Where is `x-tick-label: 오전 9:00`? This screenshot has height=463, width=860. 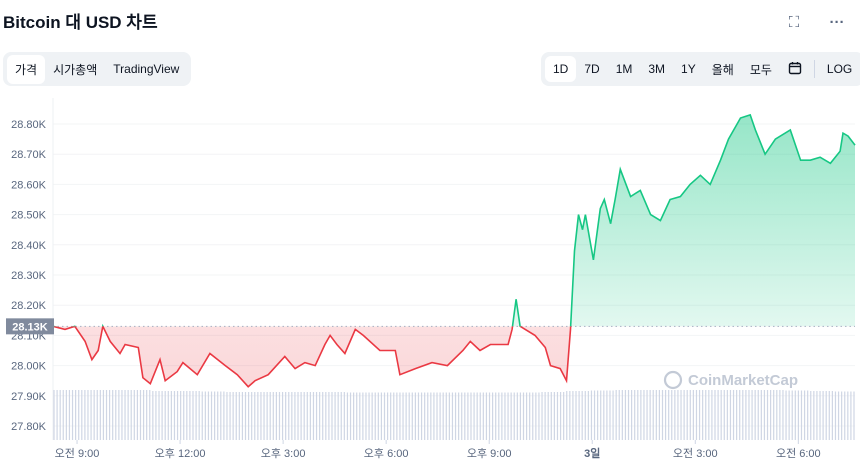
x-tick-label: 오전 9:00 is located at coordinates (77, 453).